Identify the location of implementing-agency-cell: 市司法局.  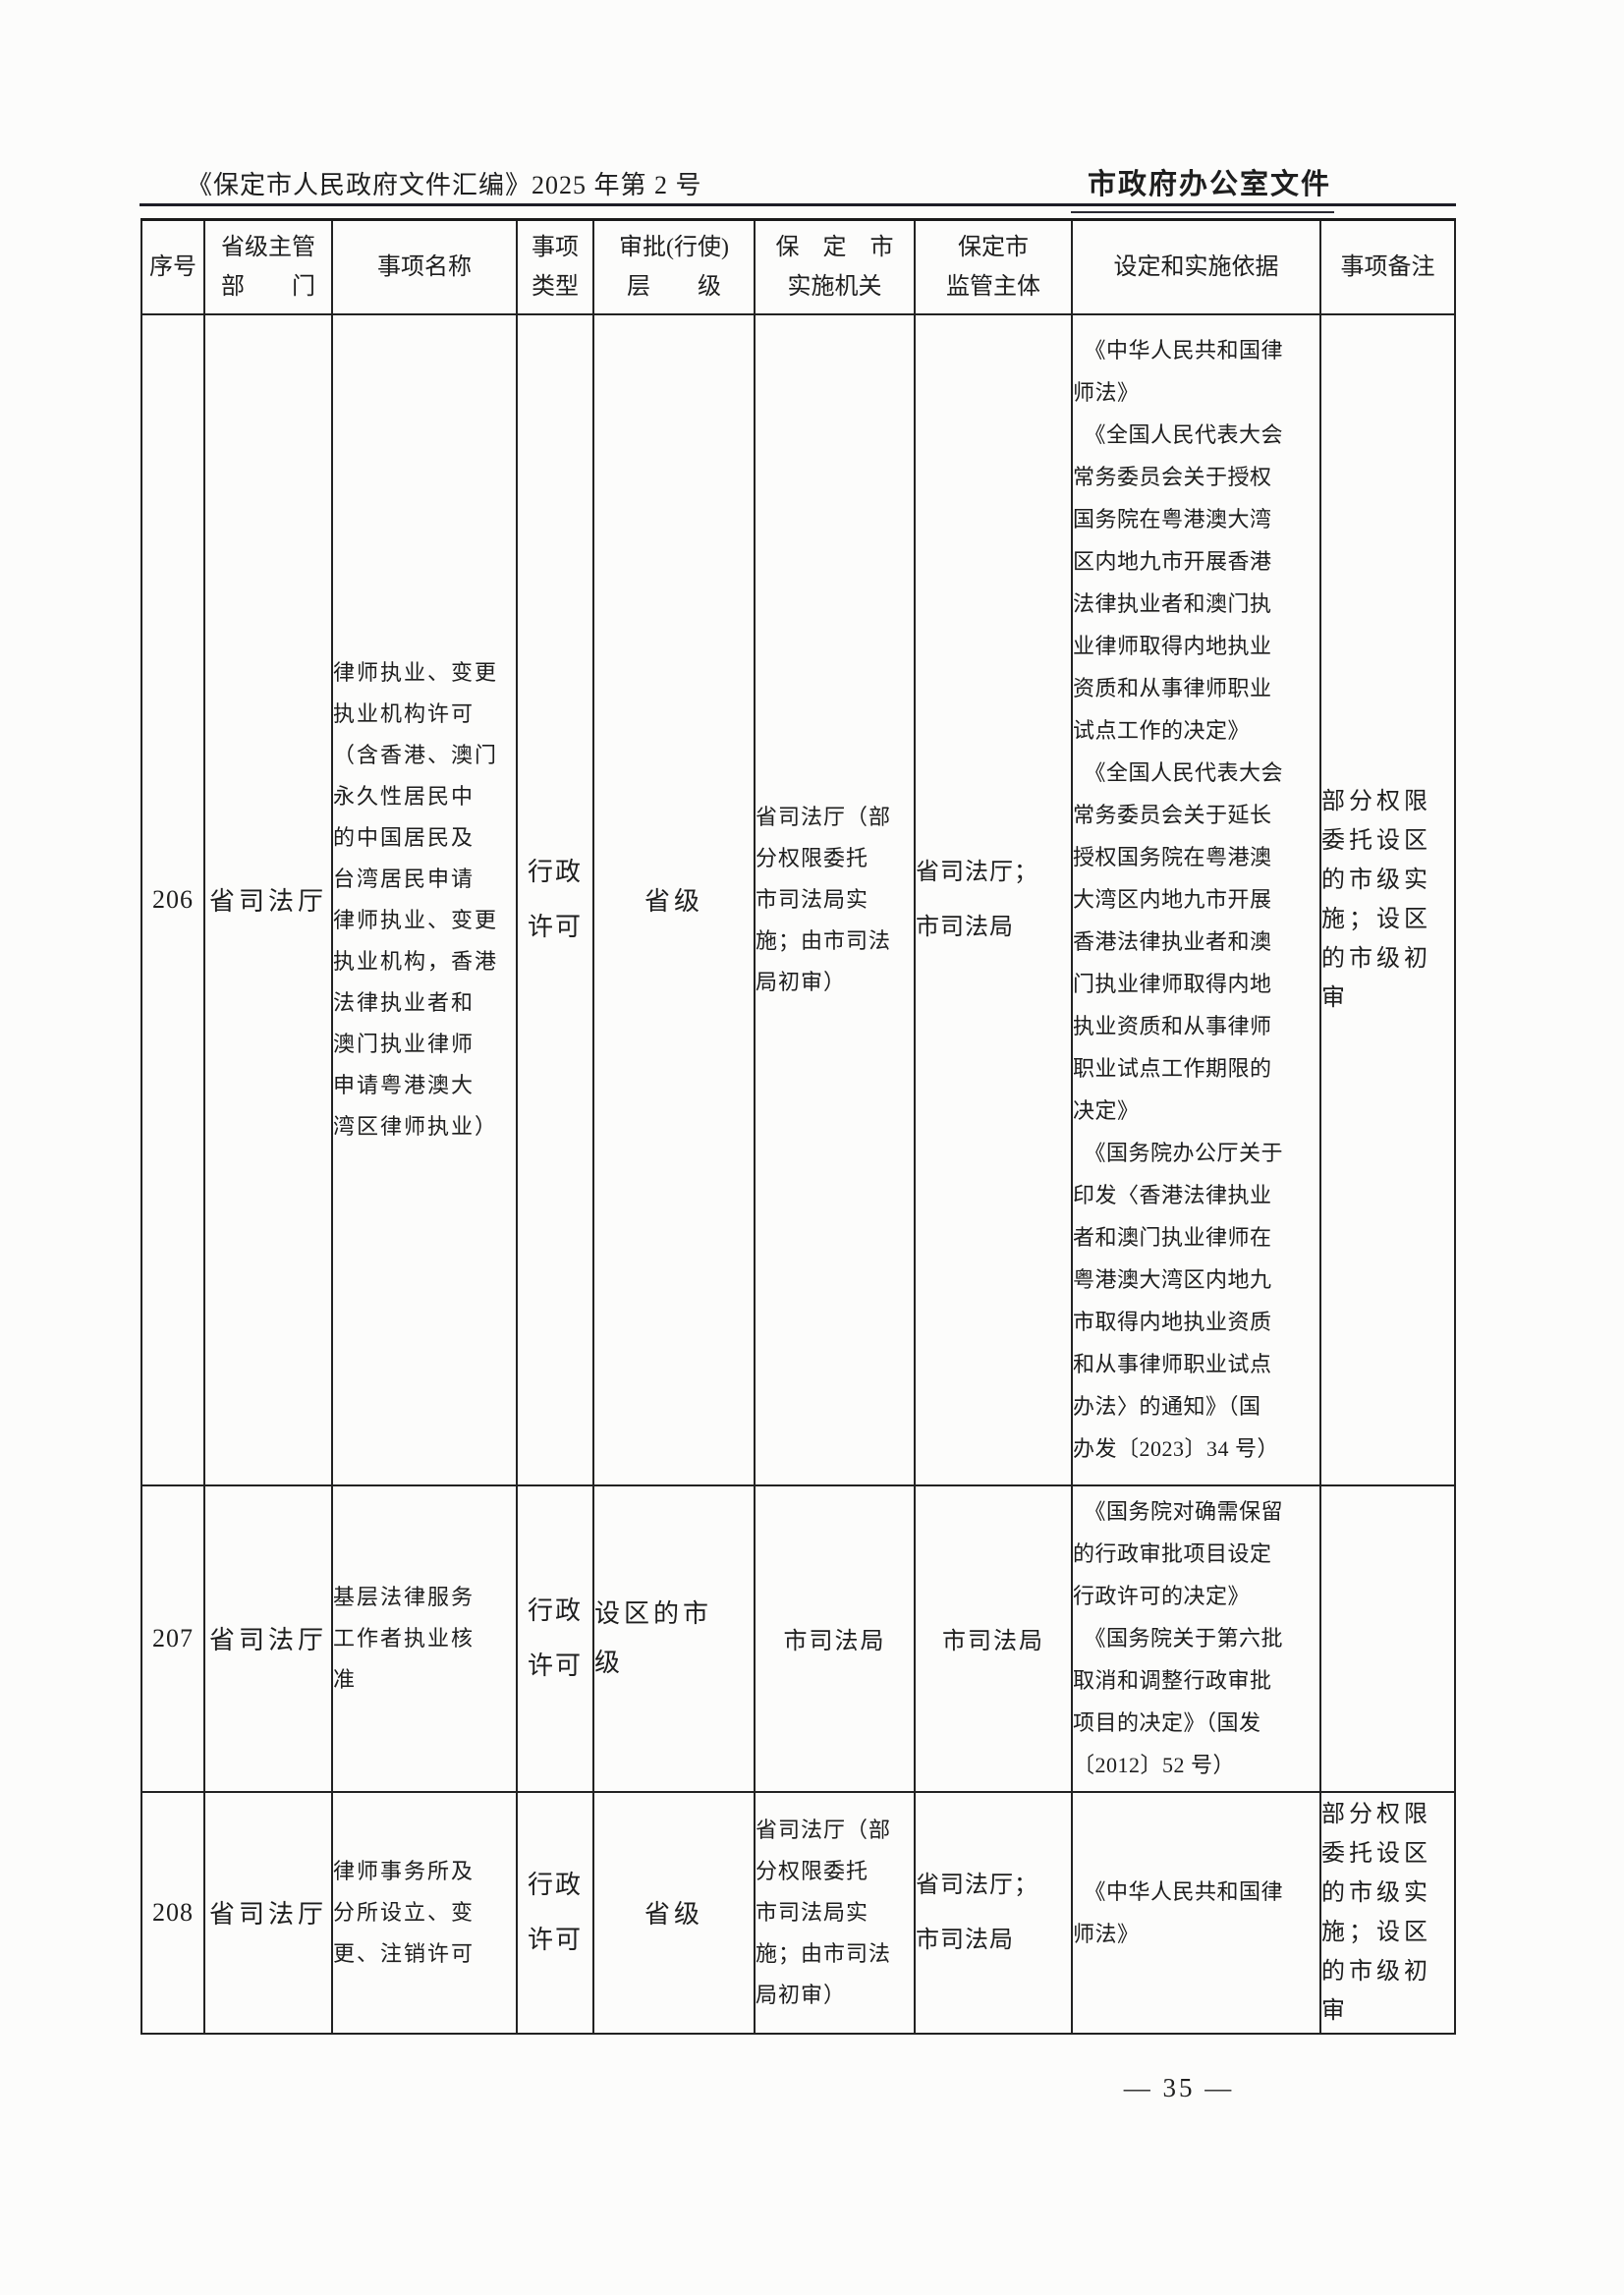
(835, 1638).